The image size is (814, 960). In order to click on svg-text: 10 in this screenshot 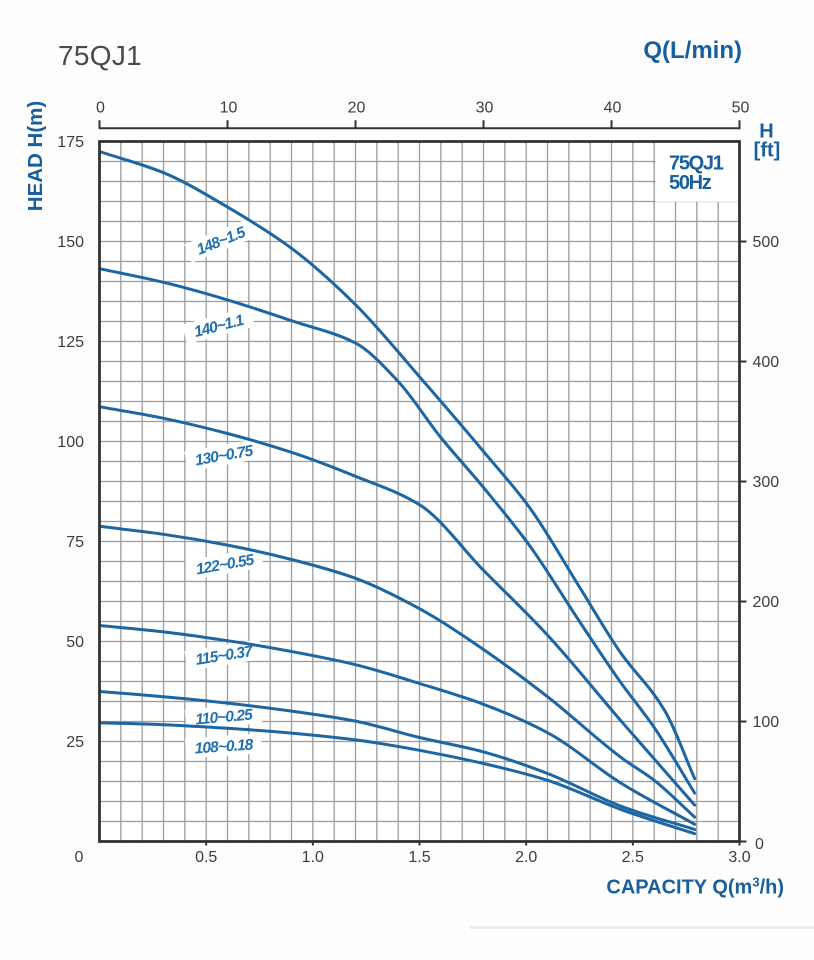, I will do `click(229, 108)`.